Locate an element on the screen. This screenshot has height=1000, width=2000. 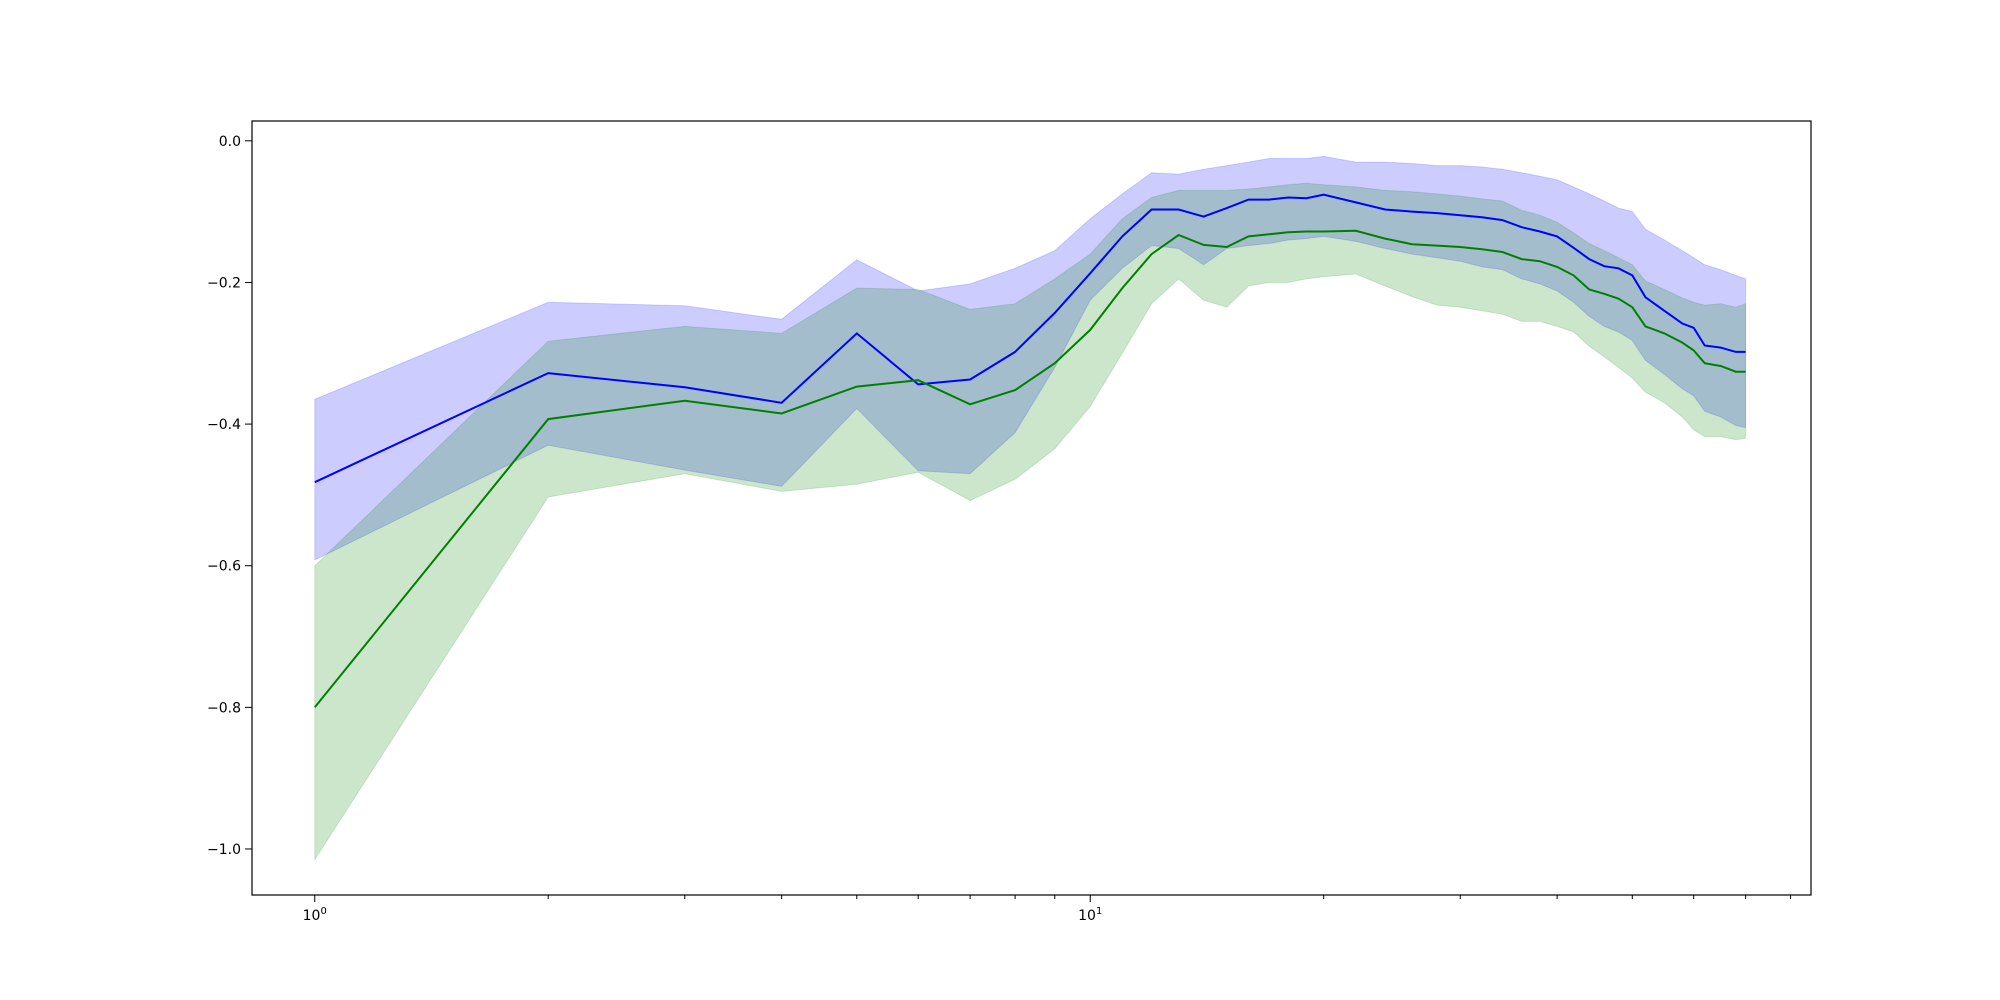
y-tick-label: −0.2 is located at coordinates (224, 283).